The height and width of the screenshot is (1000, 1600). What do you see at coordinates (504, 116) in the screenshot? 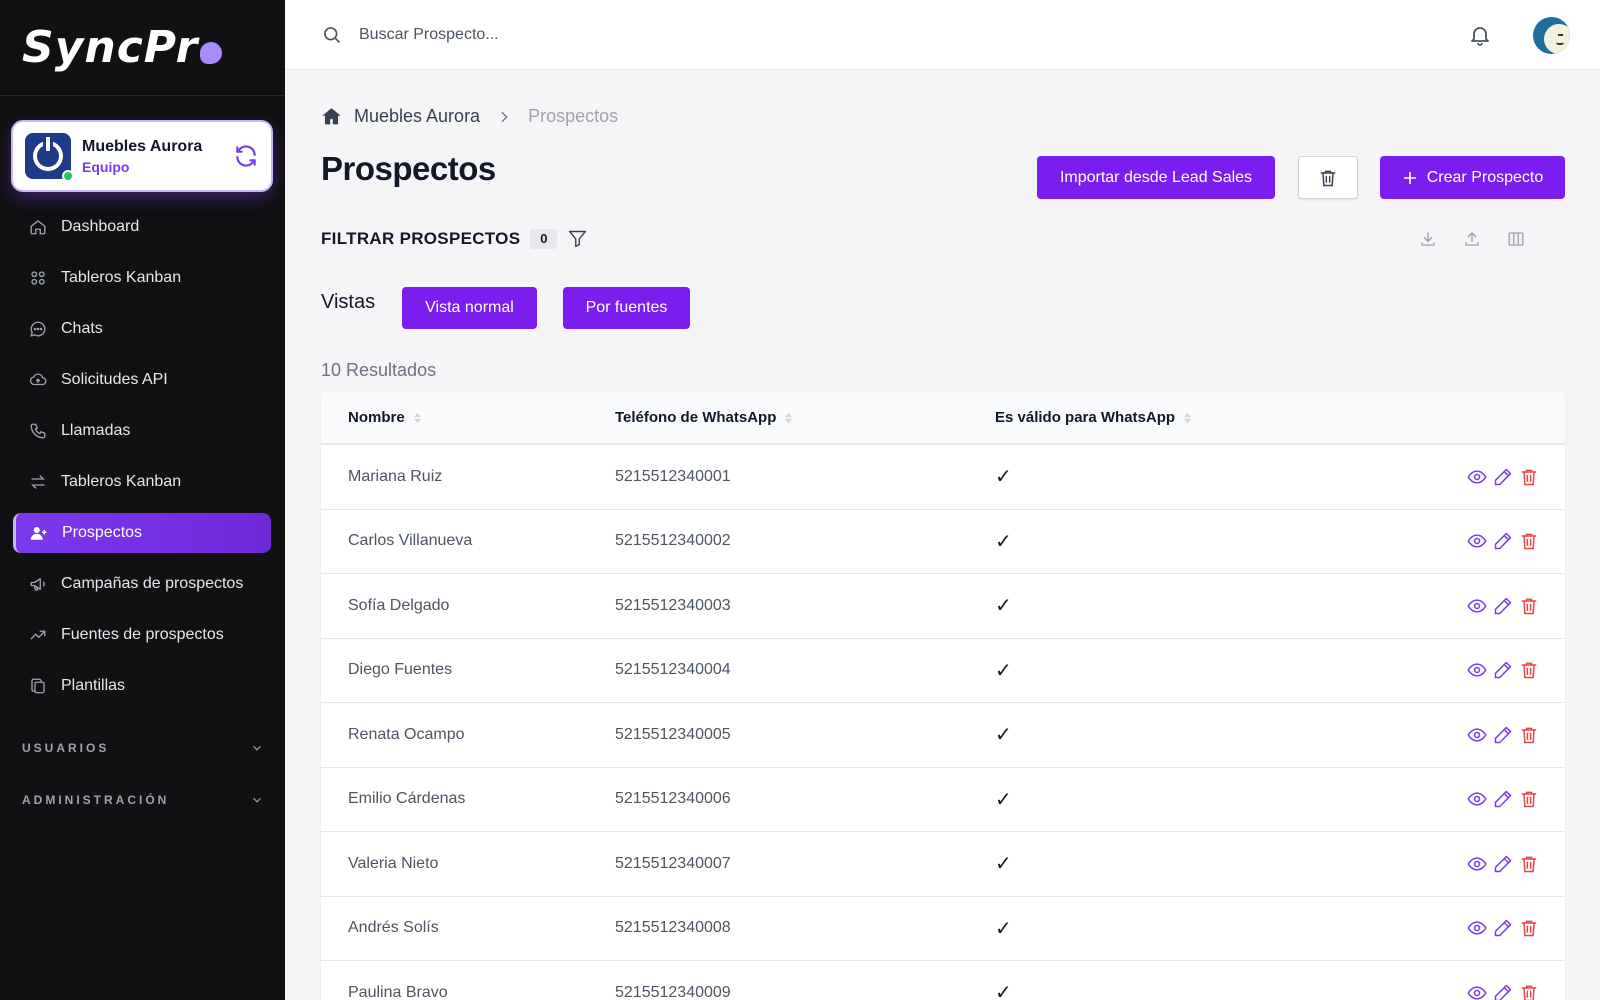
I see `chevron-right-icon` at bounding box center [504, 116].